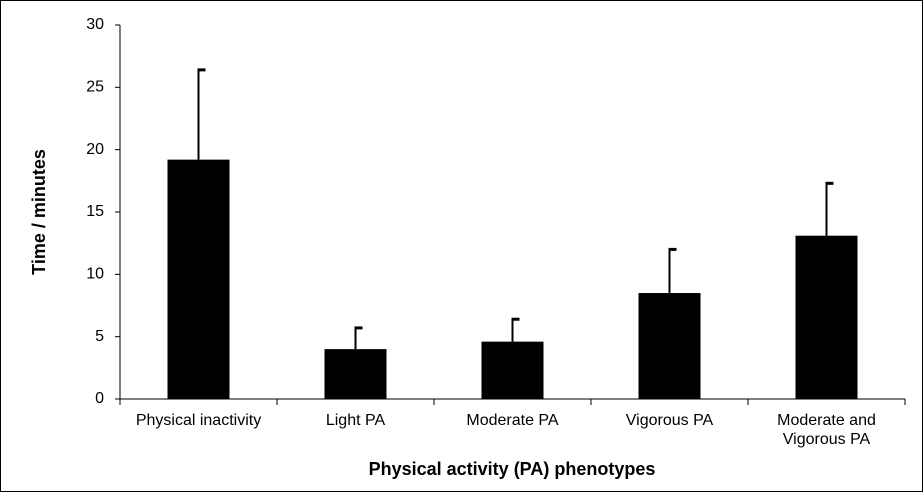 The width and height of the screenshot is (924, 493). What do you see at coordinates (826, 430) in the screenshot?
I see `x-tick-label: Moderate and Vigorous PA` at bounding box center [826, 430].